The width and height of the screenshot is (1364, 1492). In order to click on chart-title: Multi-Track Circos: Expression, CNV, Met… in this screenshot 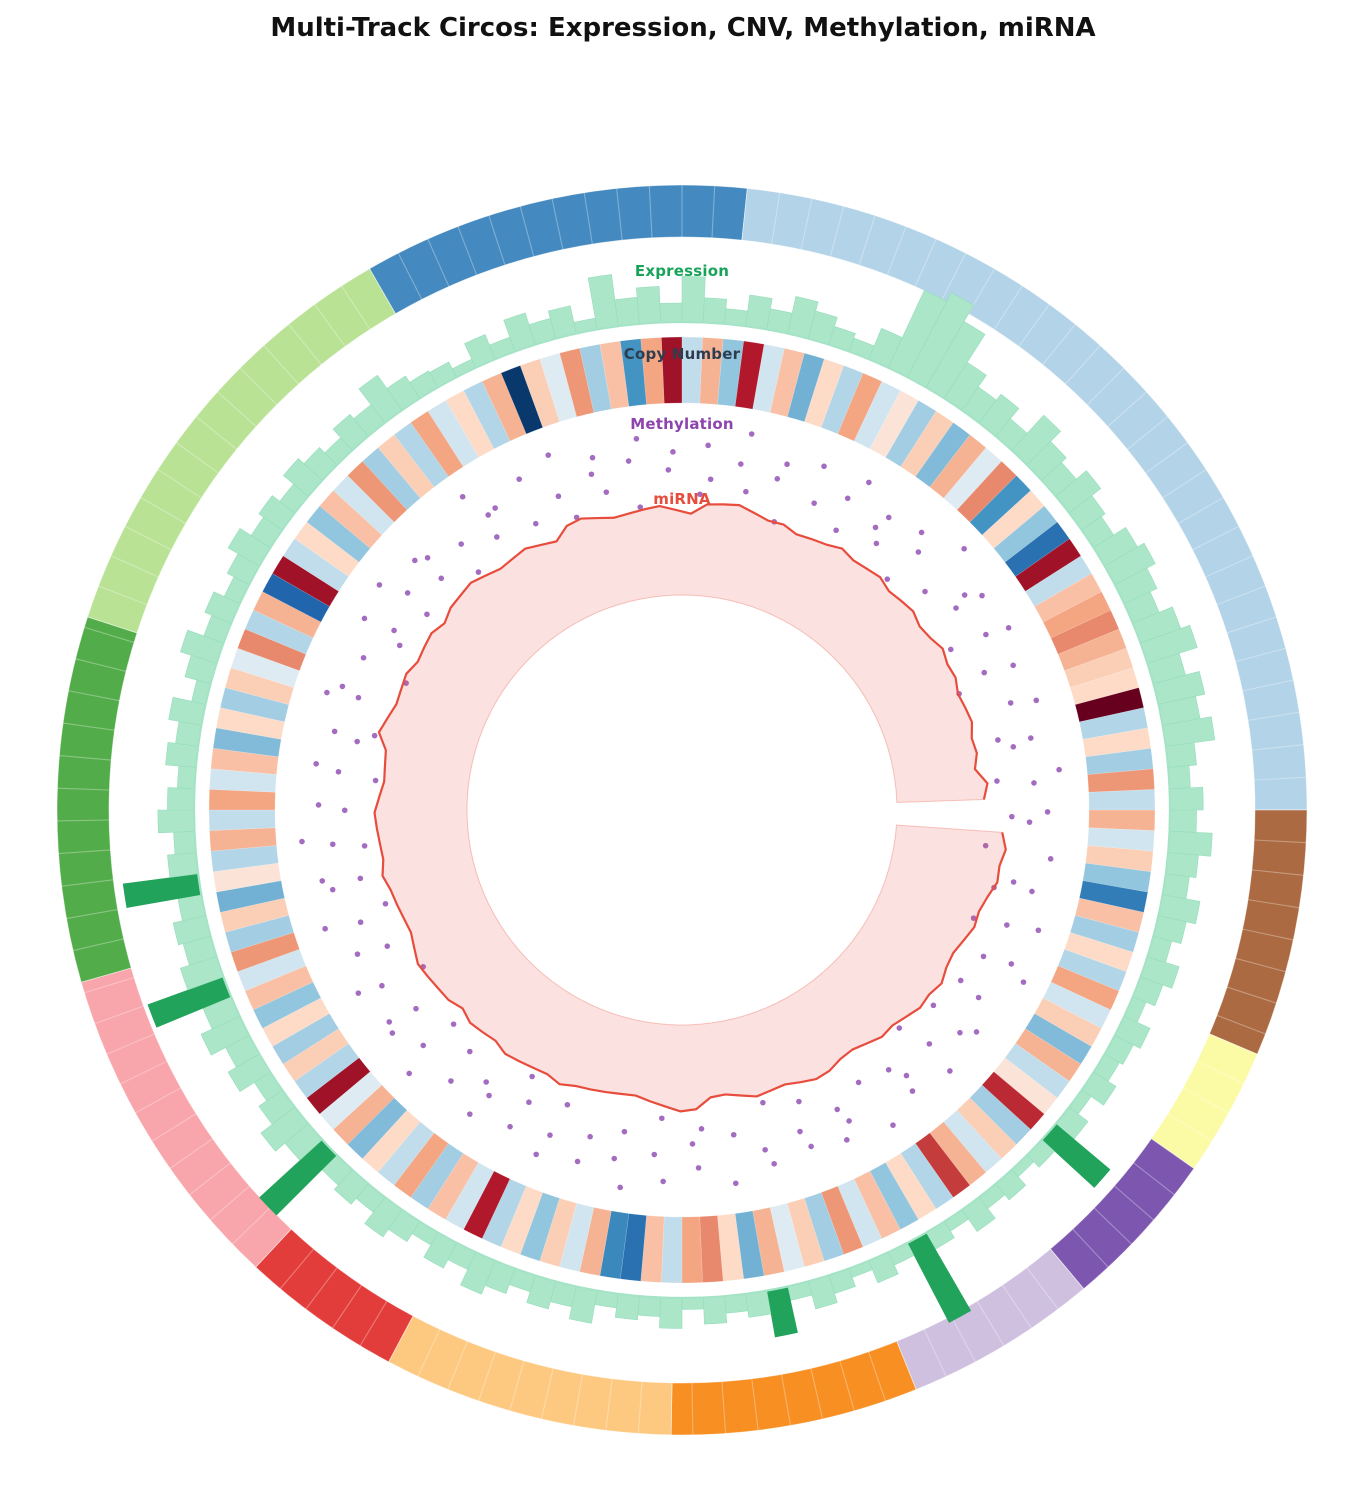, I will do `click(683, 28)`.